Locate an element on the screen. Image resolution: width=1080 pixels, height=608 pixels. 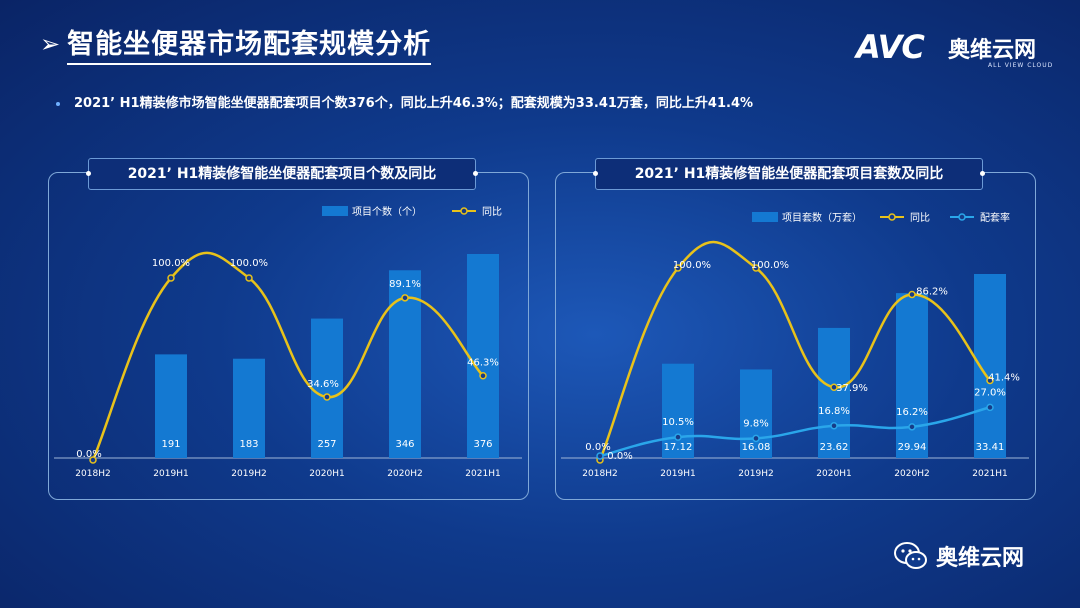
yoy-data-label: 34.6% is located at coordinates (323, 384).